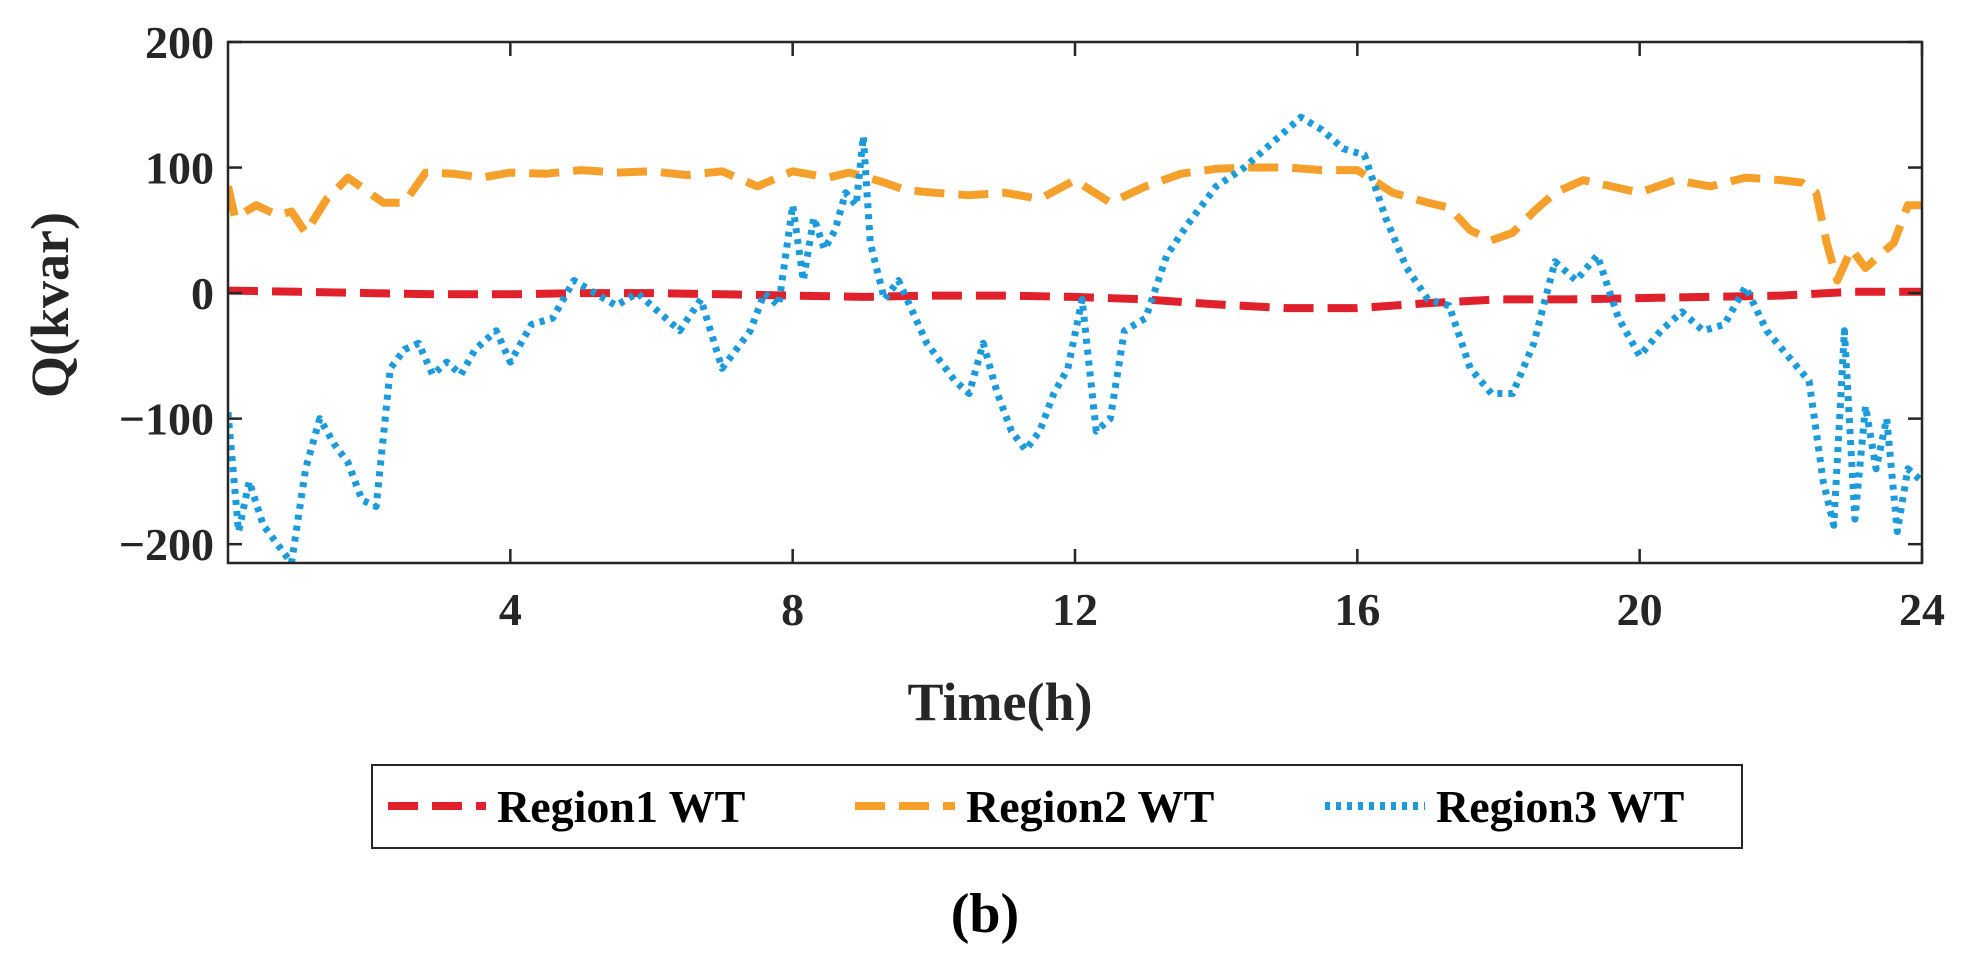  Describe the element at coordinates (1075, 224) in the screenshot. I see `series-line-region2` at that location.